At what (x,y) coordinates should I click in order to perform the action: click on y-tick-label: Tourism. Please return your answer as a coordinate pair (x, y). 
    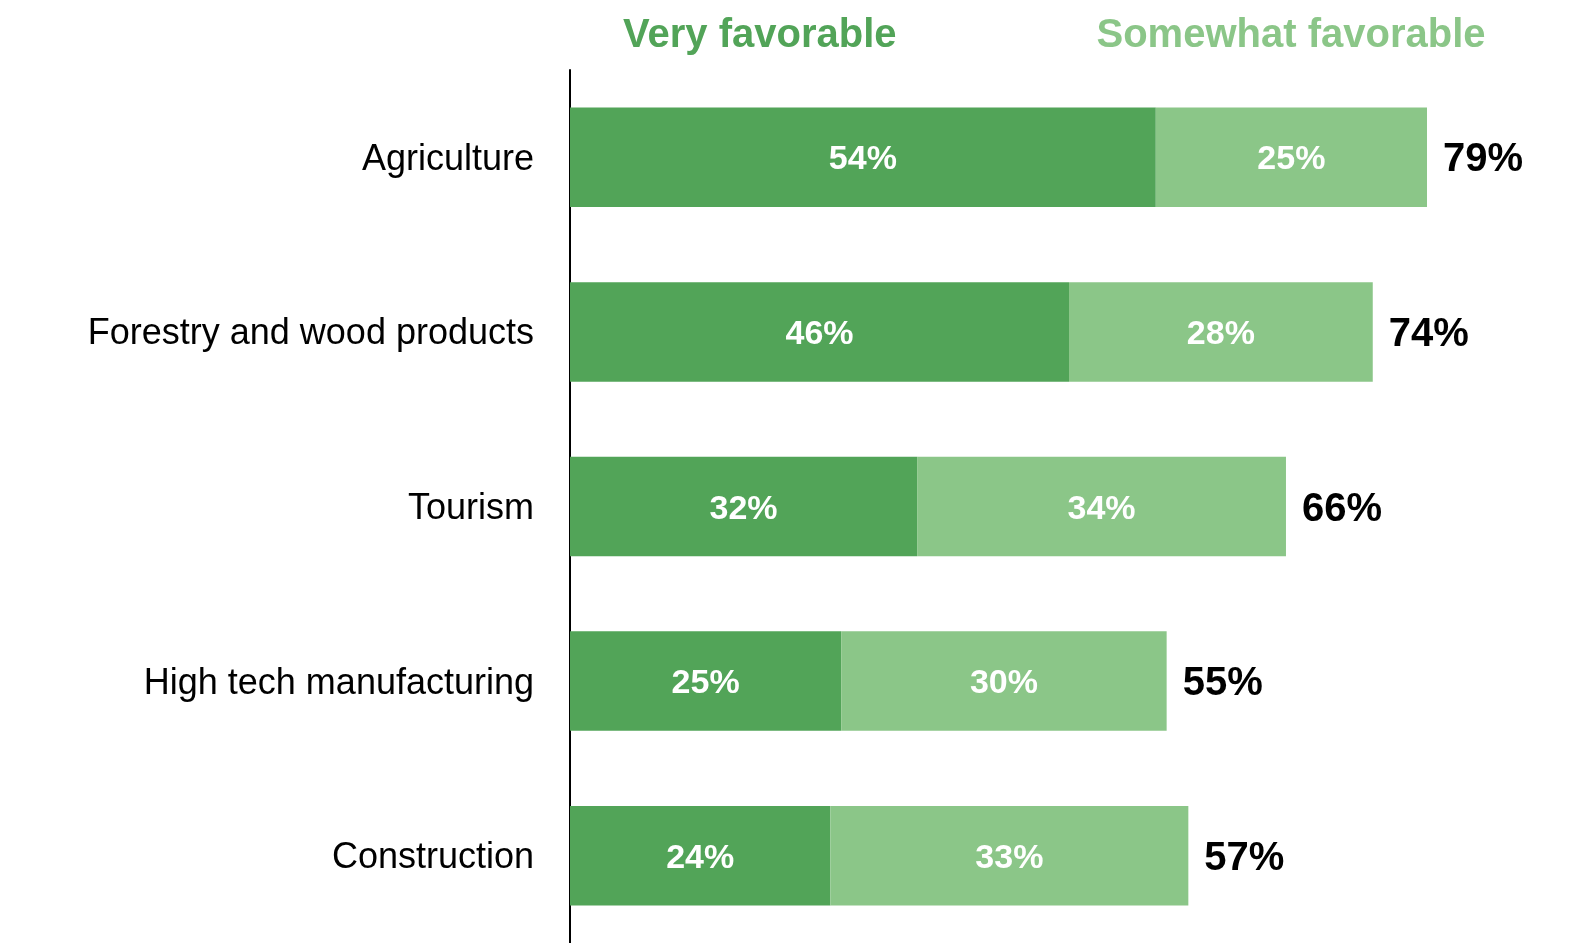
    Looking at the image, I should click on (470, 506).